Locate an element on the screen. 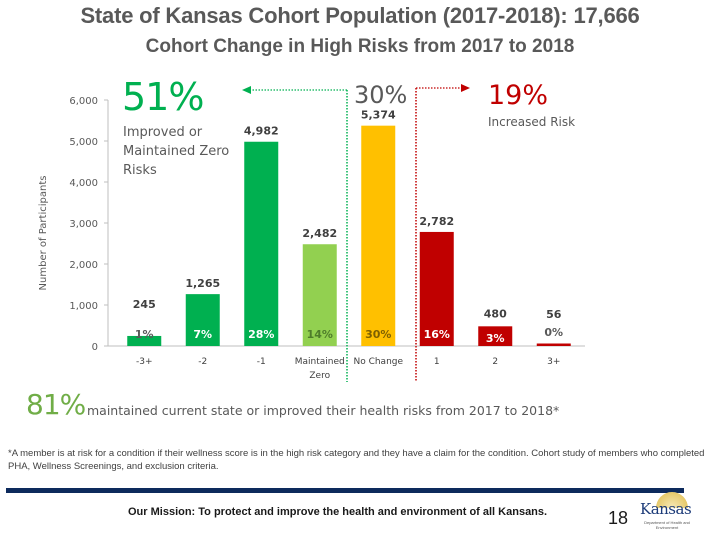 Image resolution: width=720 pixels, height=540 pixels. x-tick-label: -3+ is located at coordinates (144, 362).